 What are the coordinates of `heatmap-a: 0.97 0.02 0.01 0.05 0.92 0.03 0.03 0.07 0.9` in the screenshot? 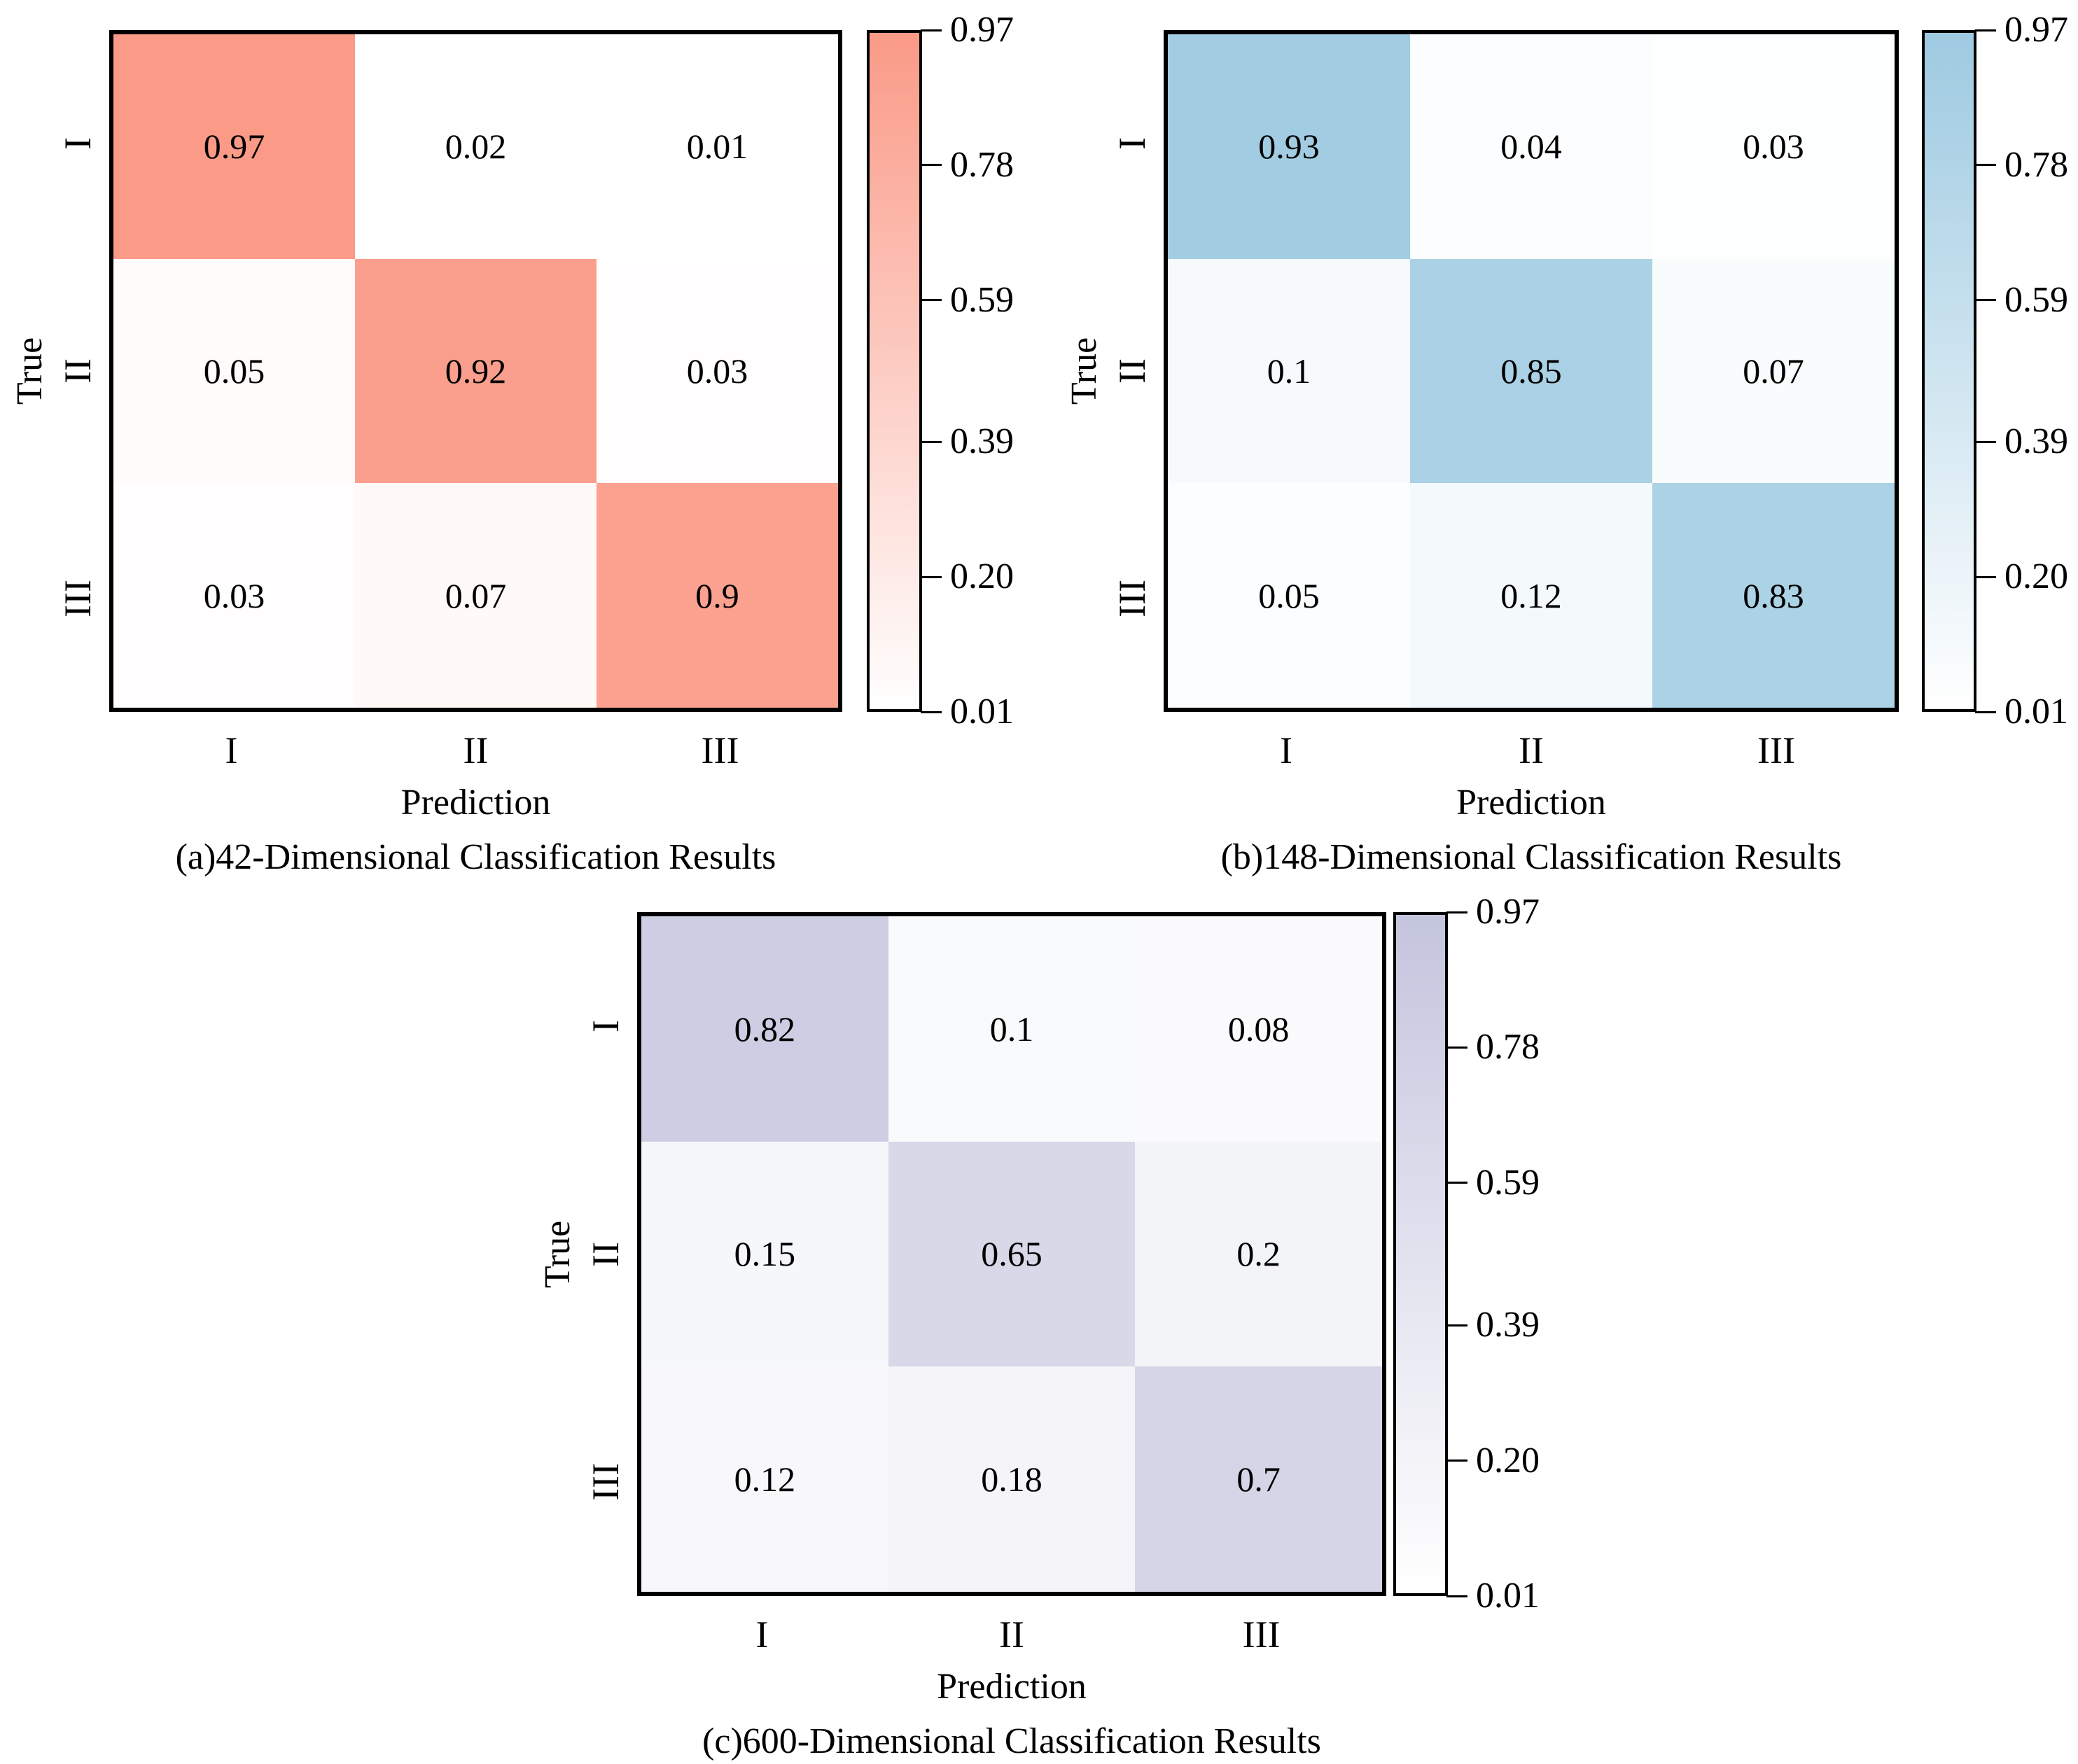 It's located at (475, 371).